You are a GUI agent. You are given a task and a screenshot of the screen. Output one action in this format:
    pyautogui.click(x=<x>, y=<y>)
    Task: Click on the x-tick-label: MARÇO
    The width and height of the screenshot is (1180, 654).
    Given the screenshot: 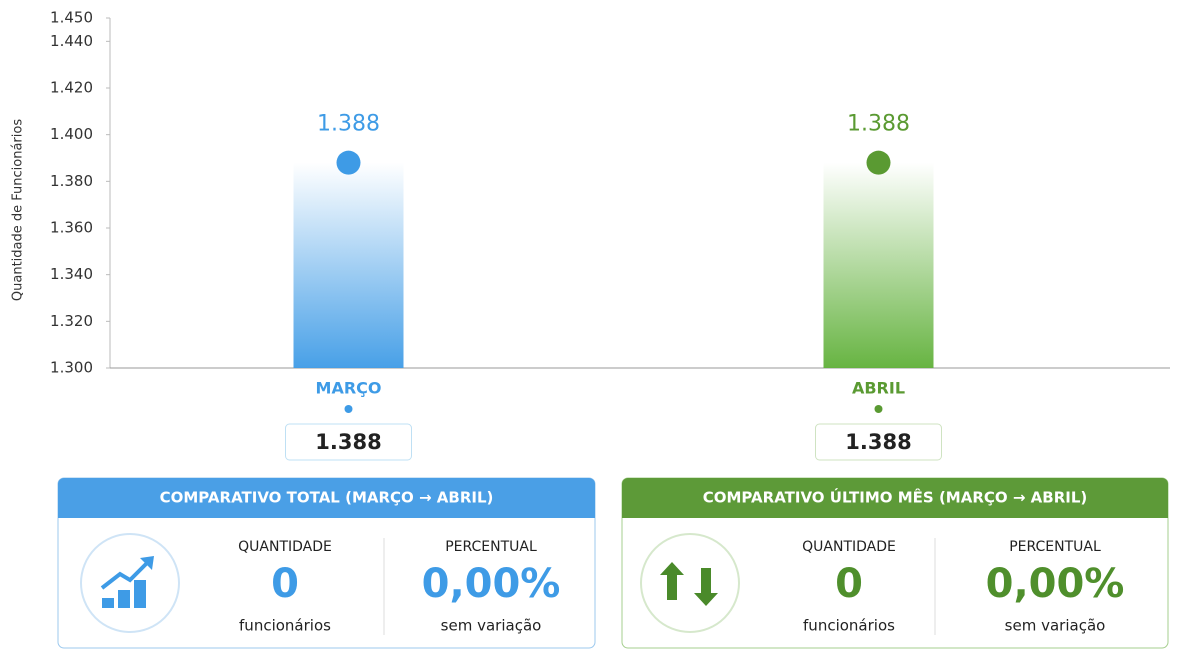 What is the action you would take?
    pyautogui.click(x=349, y=388)
    